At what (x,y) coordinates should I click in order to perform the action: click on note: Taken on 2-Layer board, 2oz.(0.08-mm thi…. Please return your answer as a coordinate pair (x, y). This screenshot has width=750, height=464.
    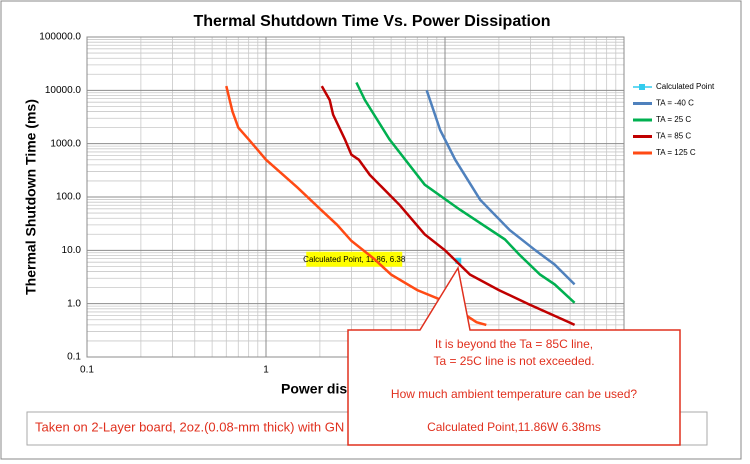
    Looking at the image, I should click on (189, 426).